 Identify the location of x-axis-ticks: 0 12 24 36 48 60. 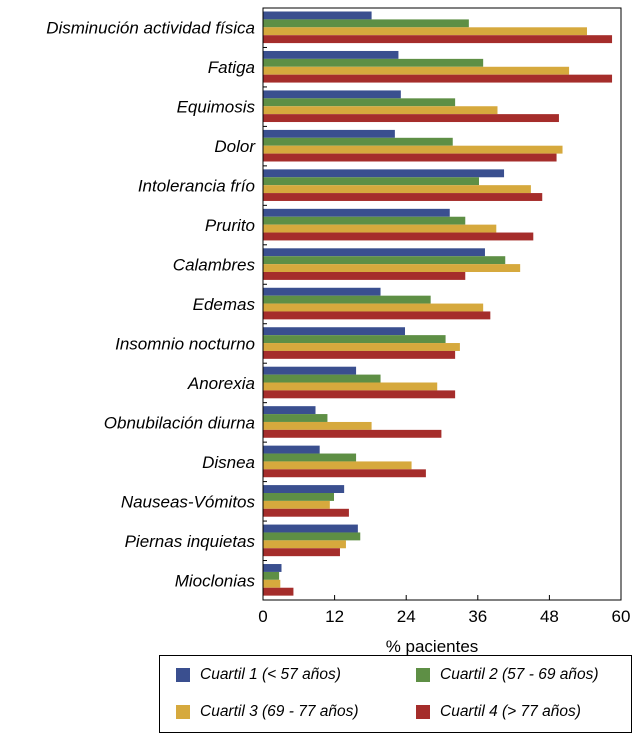
(444, 610).